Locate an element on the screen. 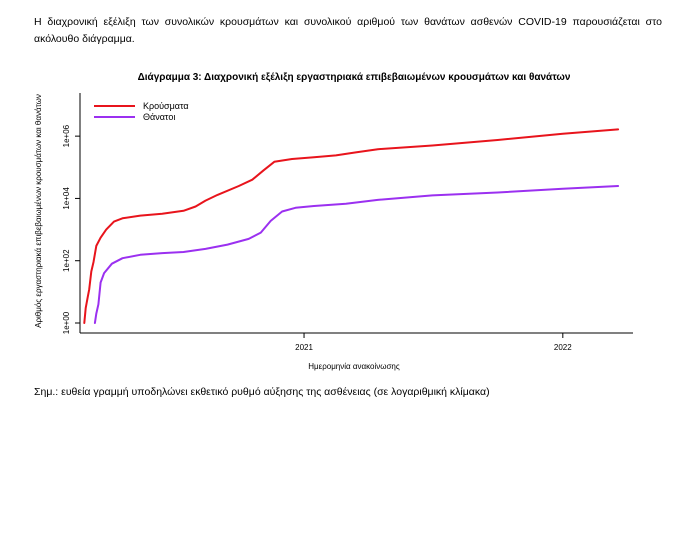 The width and height of the screenshot is (695, 552). legend-label: Κρούσματα is located at coordinates (166, 106).